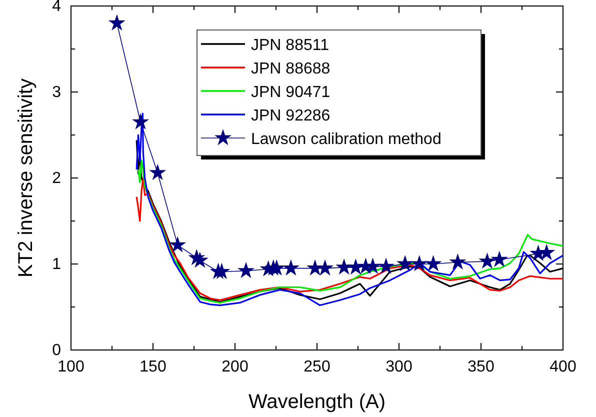 This screenshot has width=596, height=417. What do you see at coordinates (57, 351) in the screenshot?
I see `y-tick-label: 0` at bounding box center [57, 351].